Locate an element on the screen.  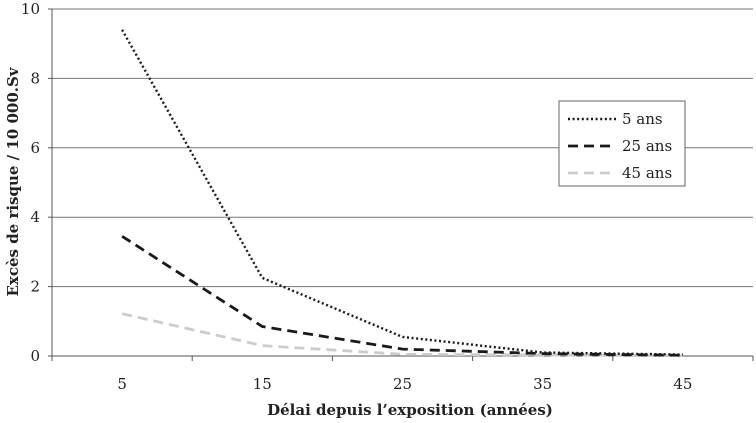
y-tick-label: 6 is located at coordinates (35, 148).